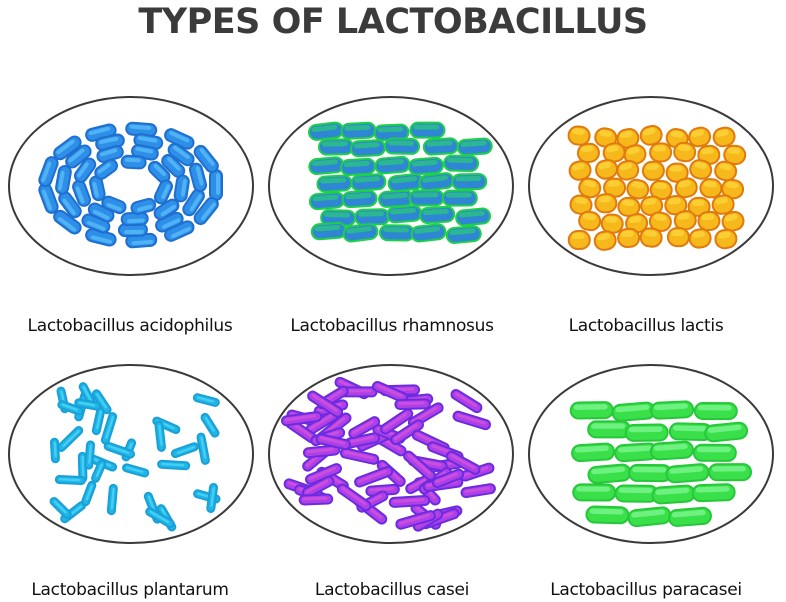 This screenshot has height=602, width=786. Describe the element at coordinates (651, 186) in the screenshot. I see `plate-lactis` at that location.